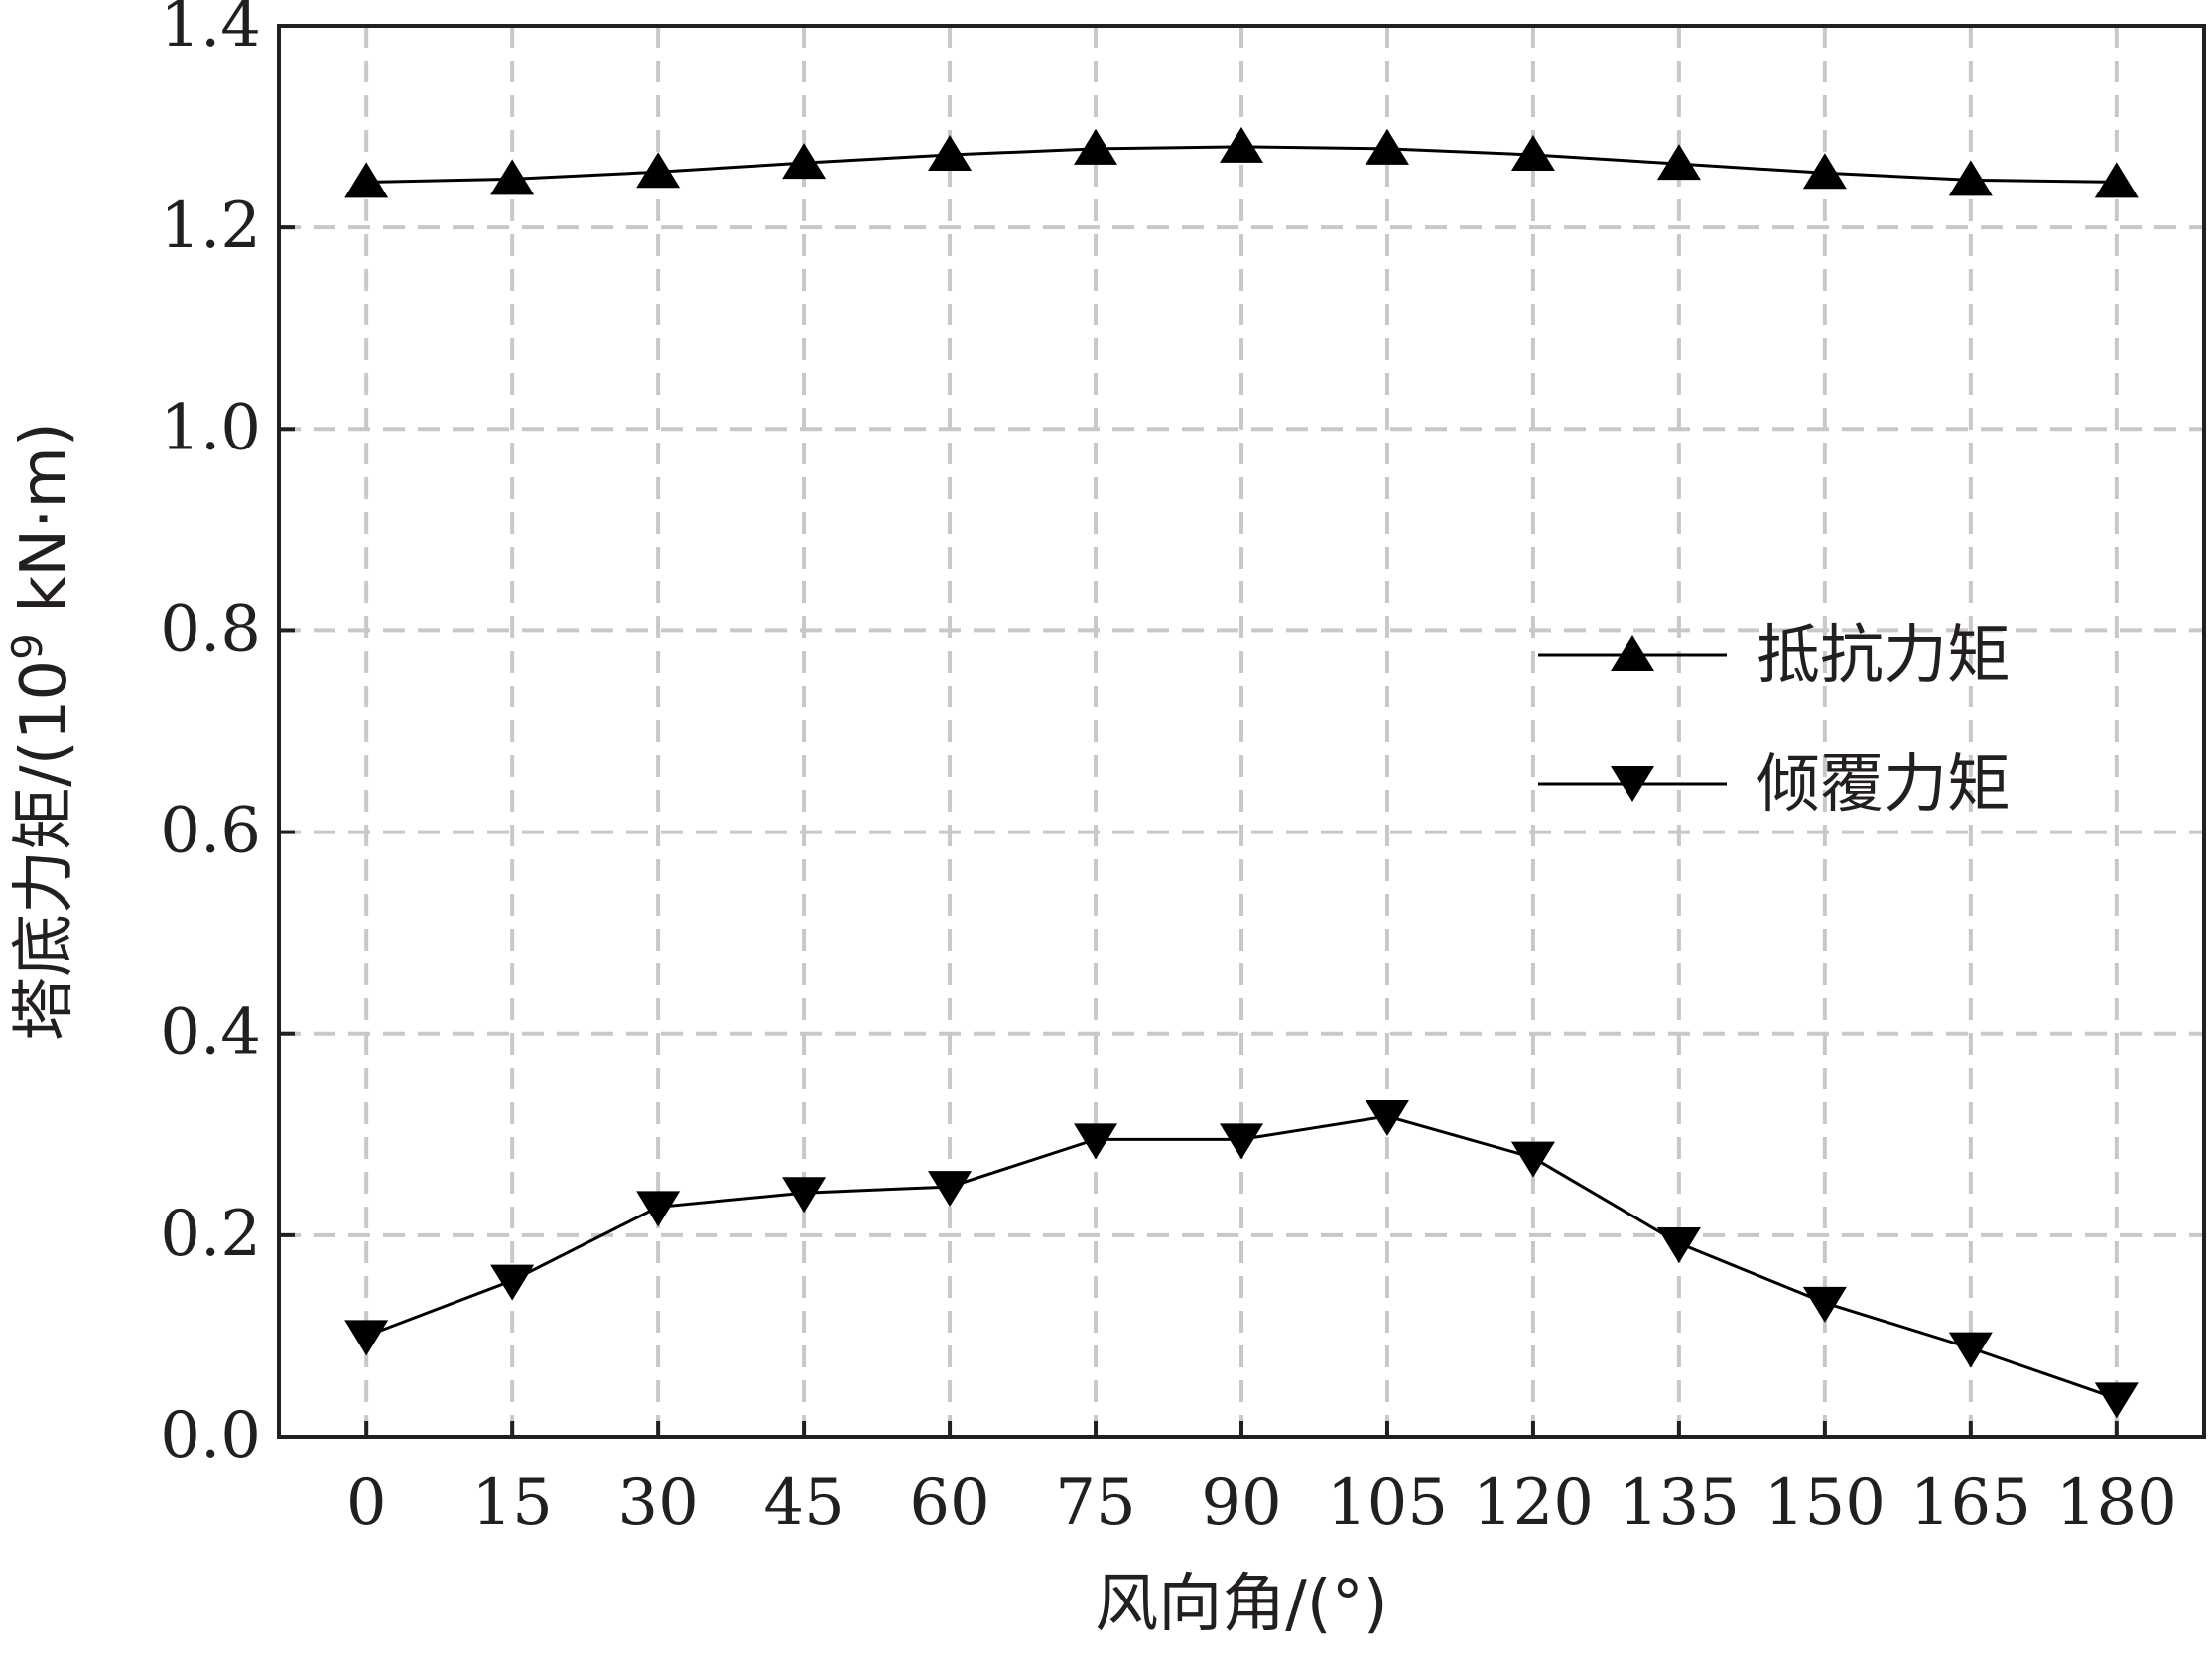 The width and height of the screenshot is (2212, 1664). Describe the element at coordinates (210, 1234) in the screenshot. I see `y-tick-label: 0.2` at that location.